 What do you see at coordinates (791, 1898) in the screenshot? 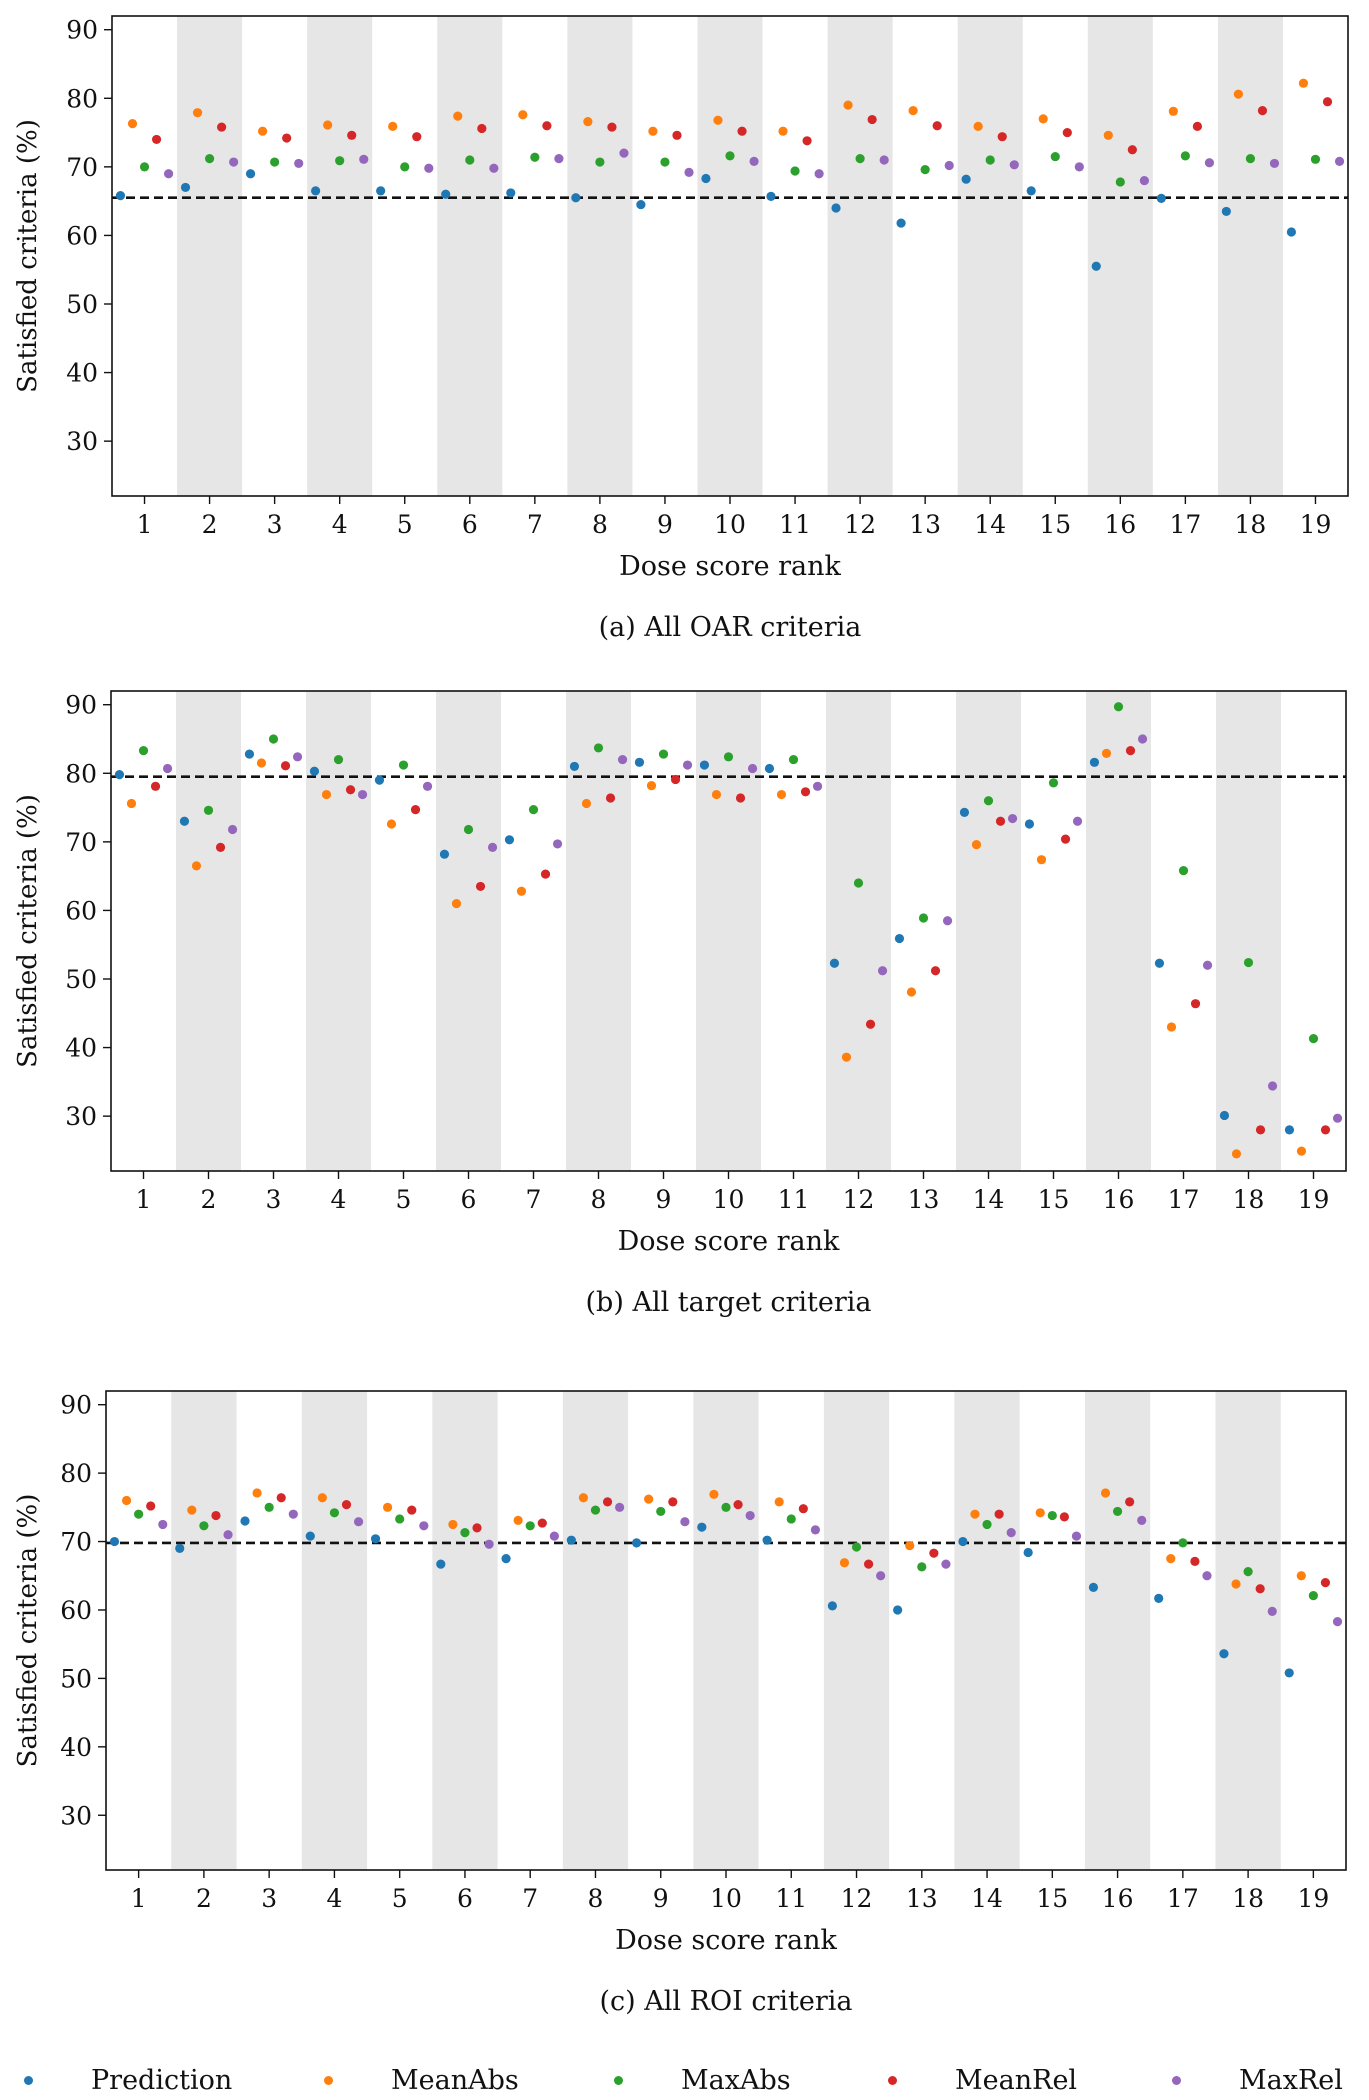
I see `x-tick-label: 11` at bounding box center [791, 1898].